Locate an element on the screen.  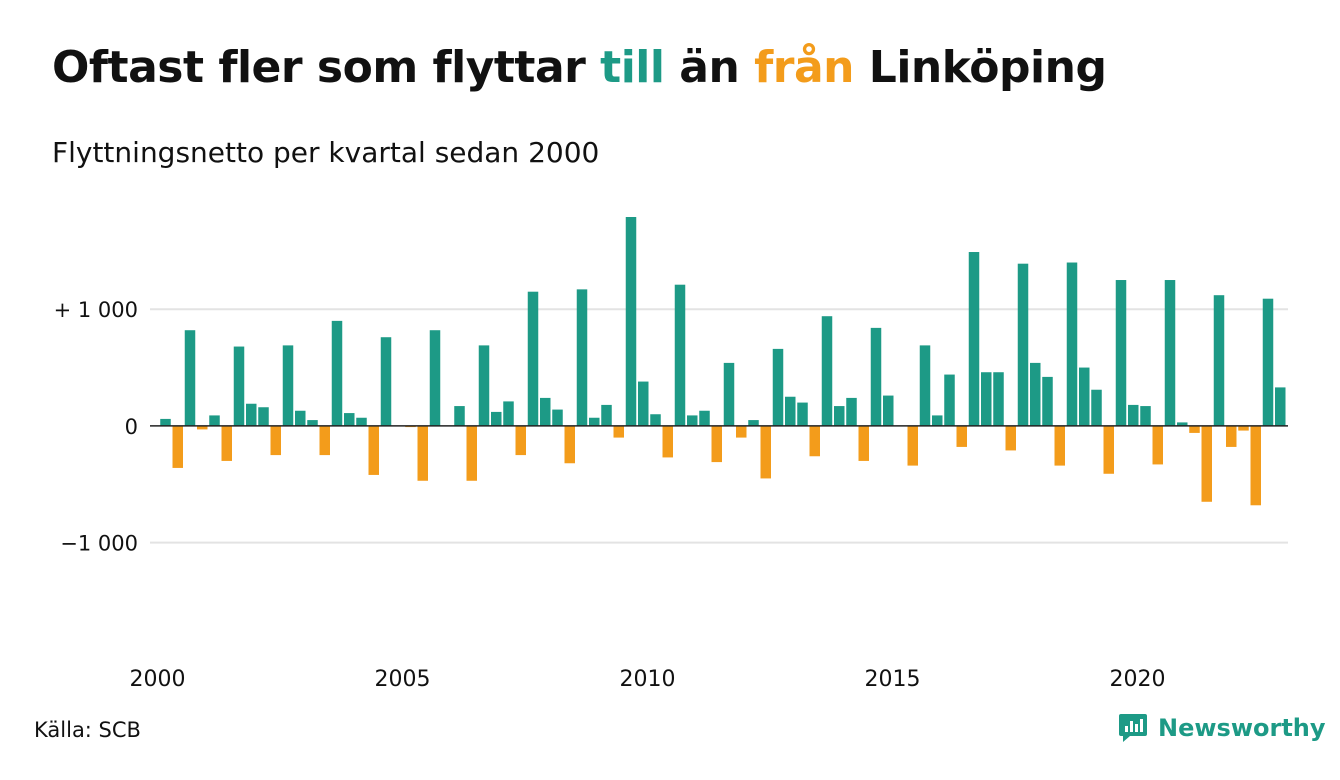
y-tick-label: + 1 000 is located at coordinates (96, 310).